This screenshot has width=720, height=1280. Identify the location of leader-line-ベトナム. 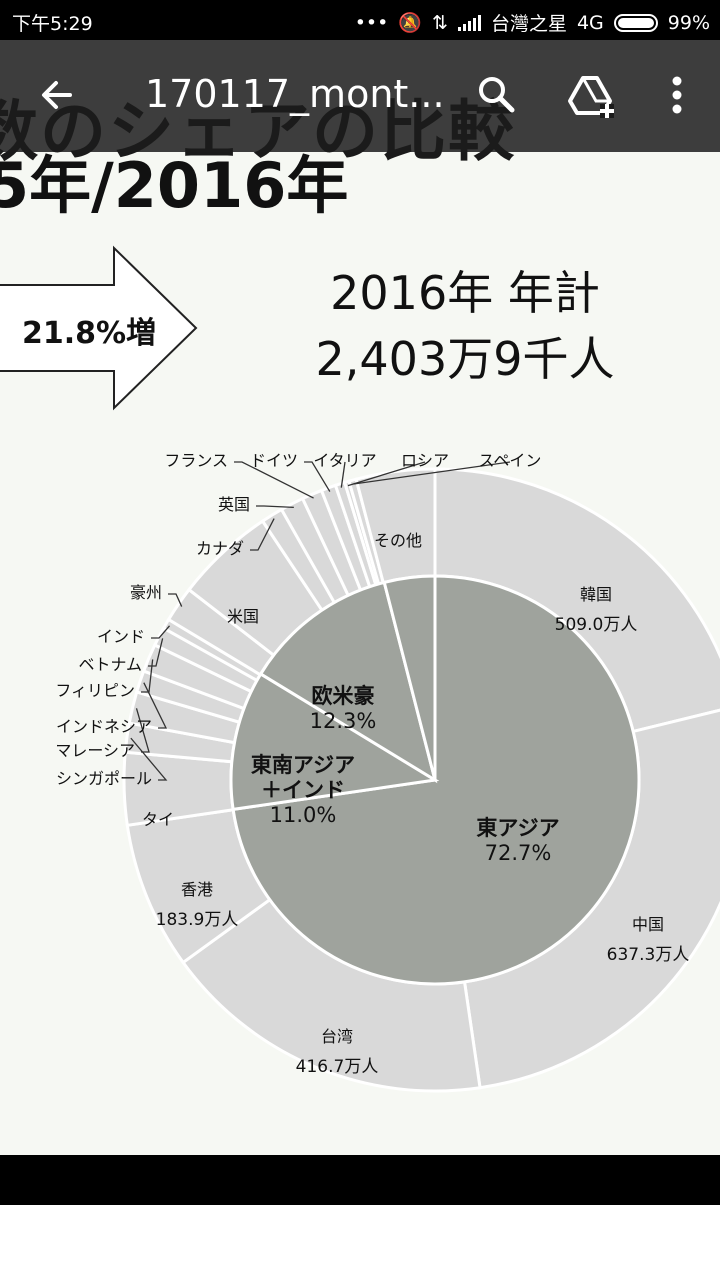
(156, 652).